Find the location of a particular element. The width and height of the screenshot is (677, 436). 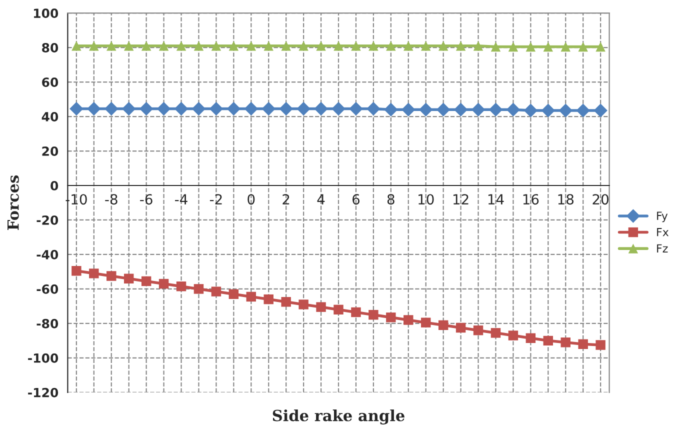

y-tick-label: -20 is located at coordinates (47, 220).